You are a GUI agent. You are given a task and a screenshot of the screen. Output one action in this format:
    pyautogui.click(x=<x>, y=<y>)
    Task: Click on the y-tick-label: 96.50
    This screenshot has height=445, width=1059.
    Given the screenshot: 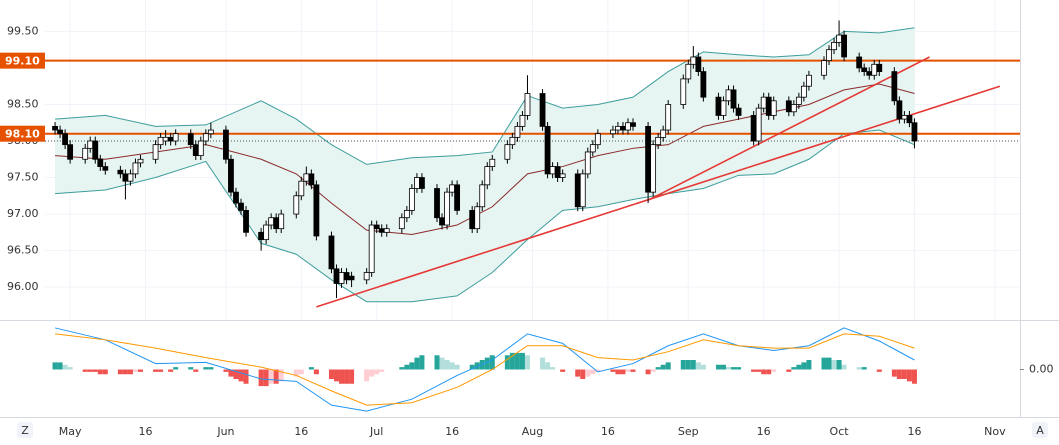 What is the action you would take?
    pyautogui.click(x=23, y=250)
    